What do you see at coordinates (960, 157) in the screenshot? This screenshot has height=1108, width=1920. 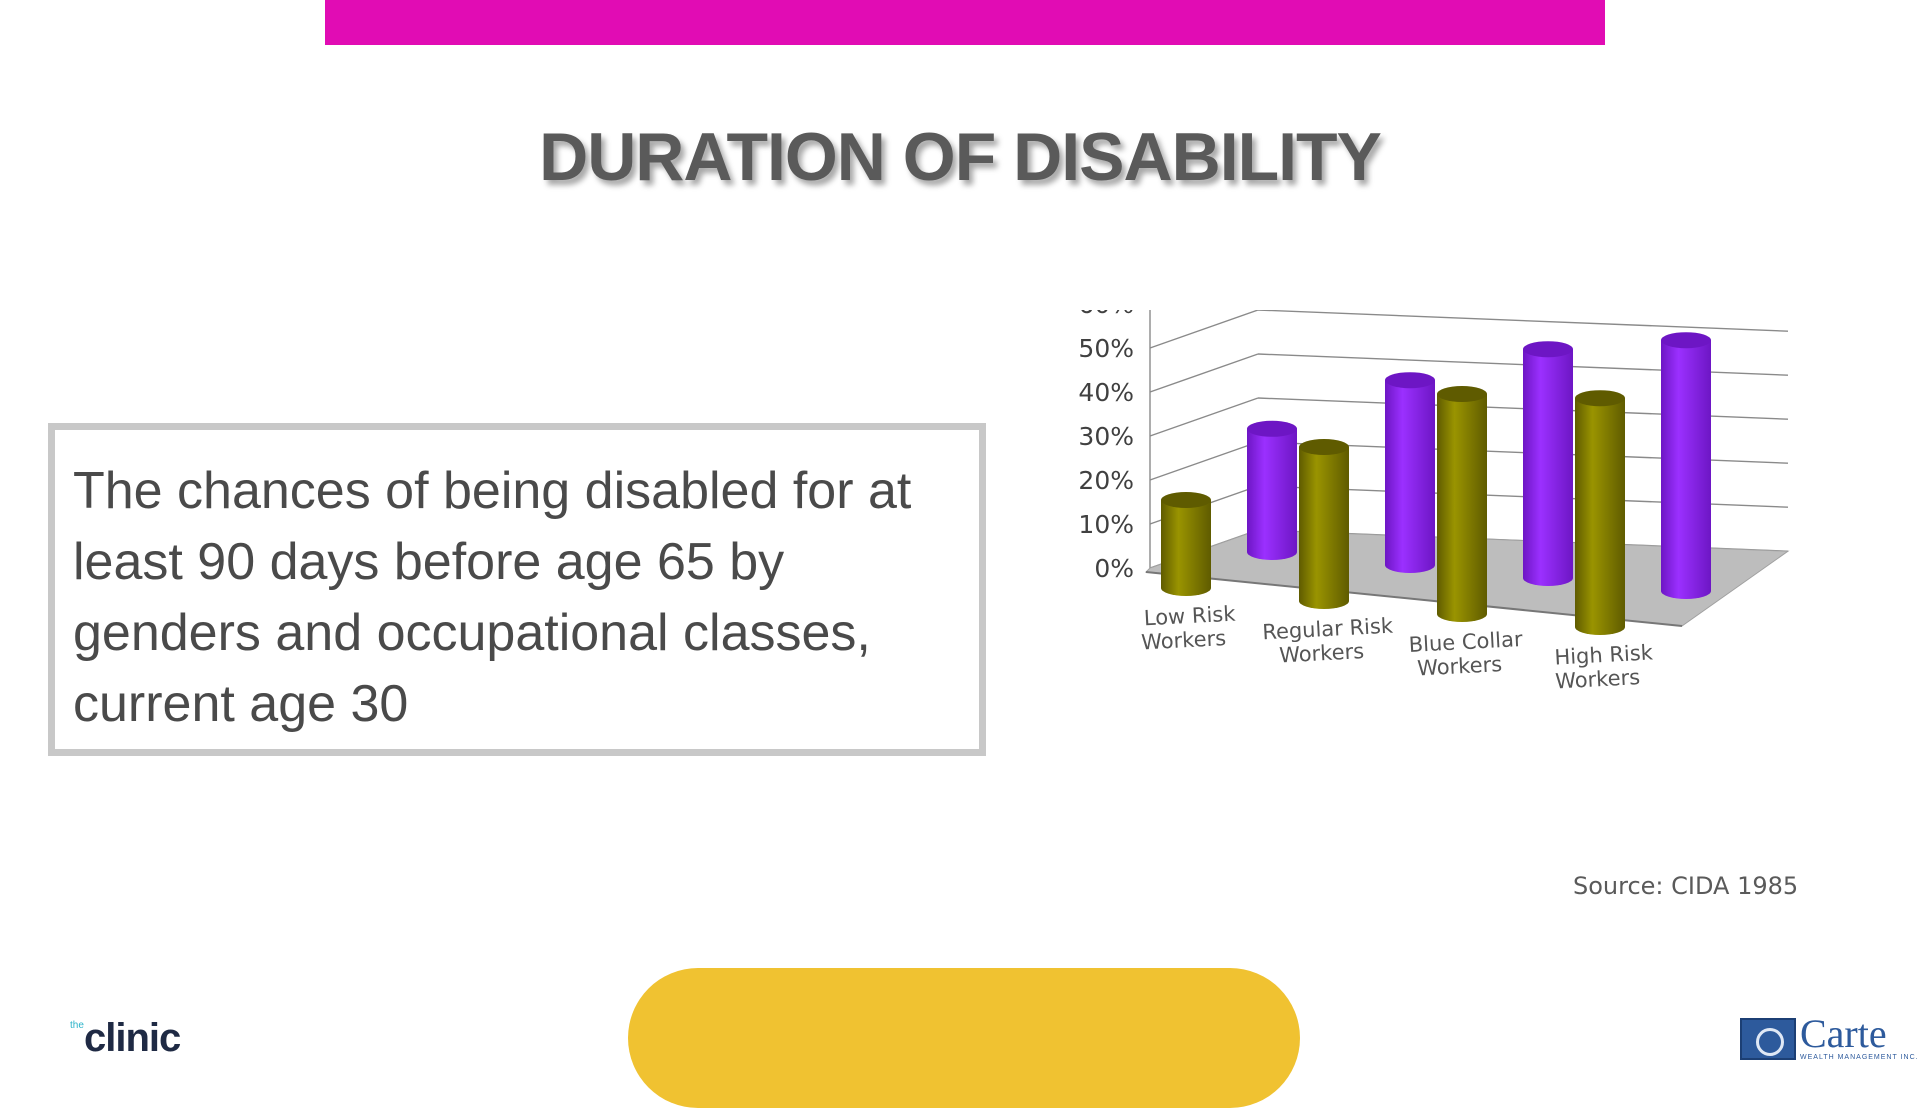 I see `slide-title: DURATION OF DISABILITY` at bounding box center [960, 157].